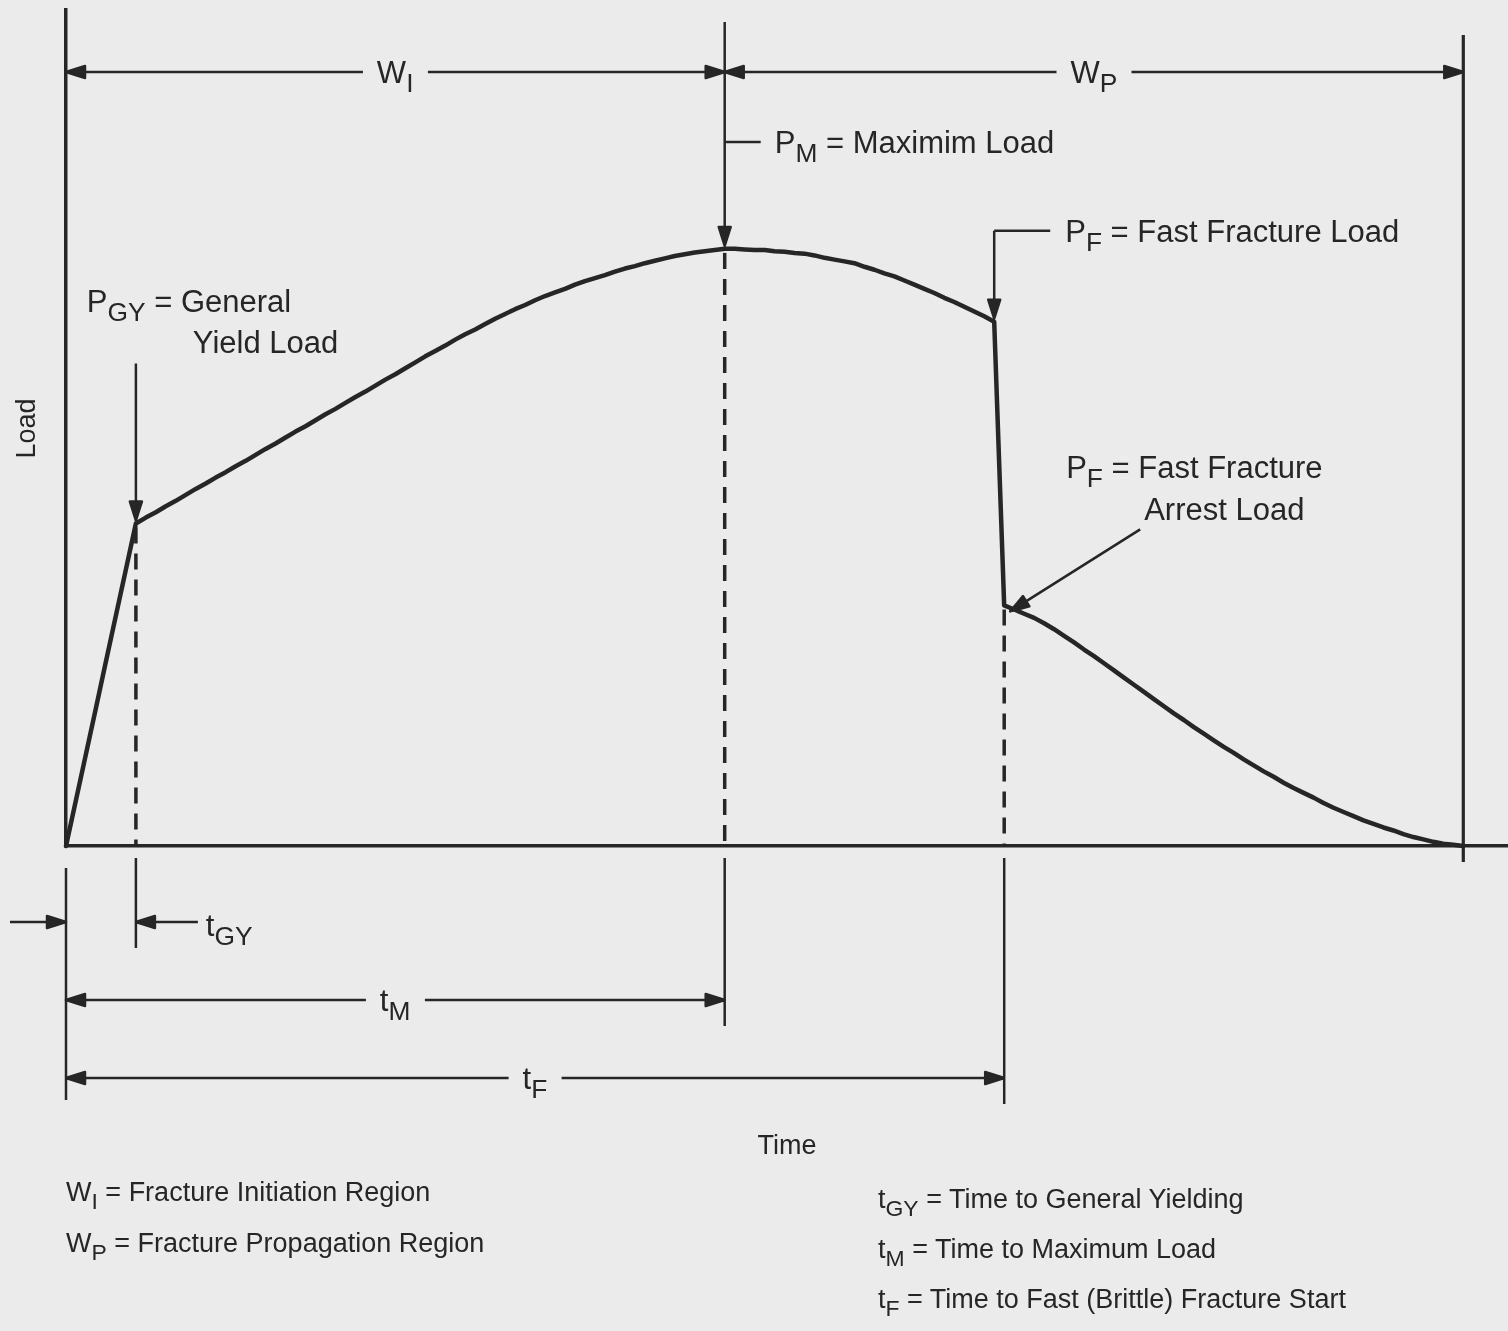 The image size is (1508, 1331). What do you see at coordinates (275, 1247) in the screenshot?
I see `text: W$_{P}$ = Fracture Propagation Region` at bounding box center [275, 1247].